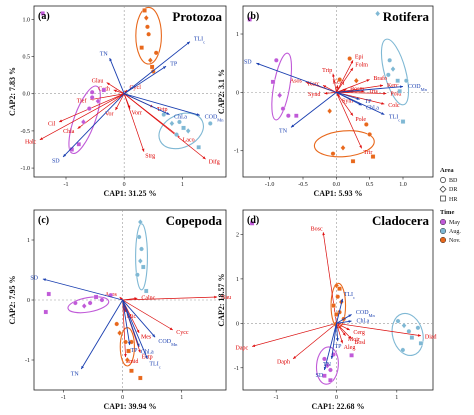 This screenshot has height=415, width=474. Describe the element at coordinates (393, 86) in the screenshot. I see `species-vector-label: Kerc` at that location.